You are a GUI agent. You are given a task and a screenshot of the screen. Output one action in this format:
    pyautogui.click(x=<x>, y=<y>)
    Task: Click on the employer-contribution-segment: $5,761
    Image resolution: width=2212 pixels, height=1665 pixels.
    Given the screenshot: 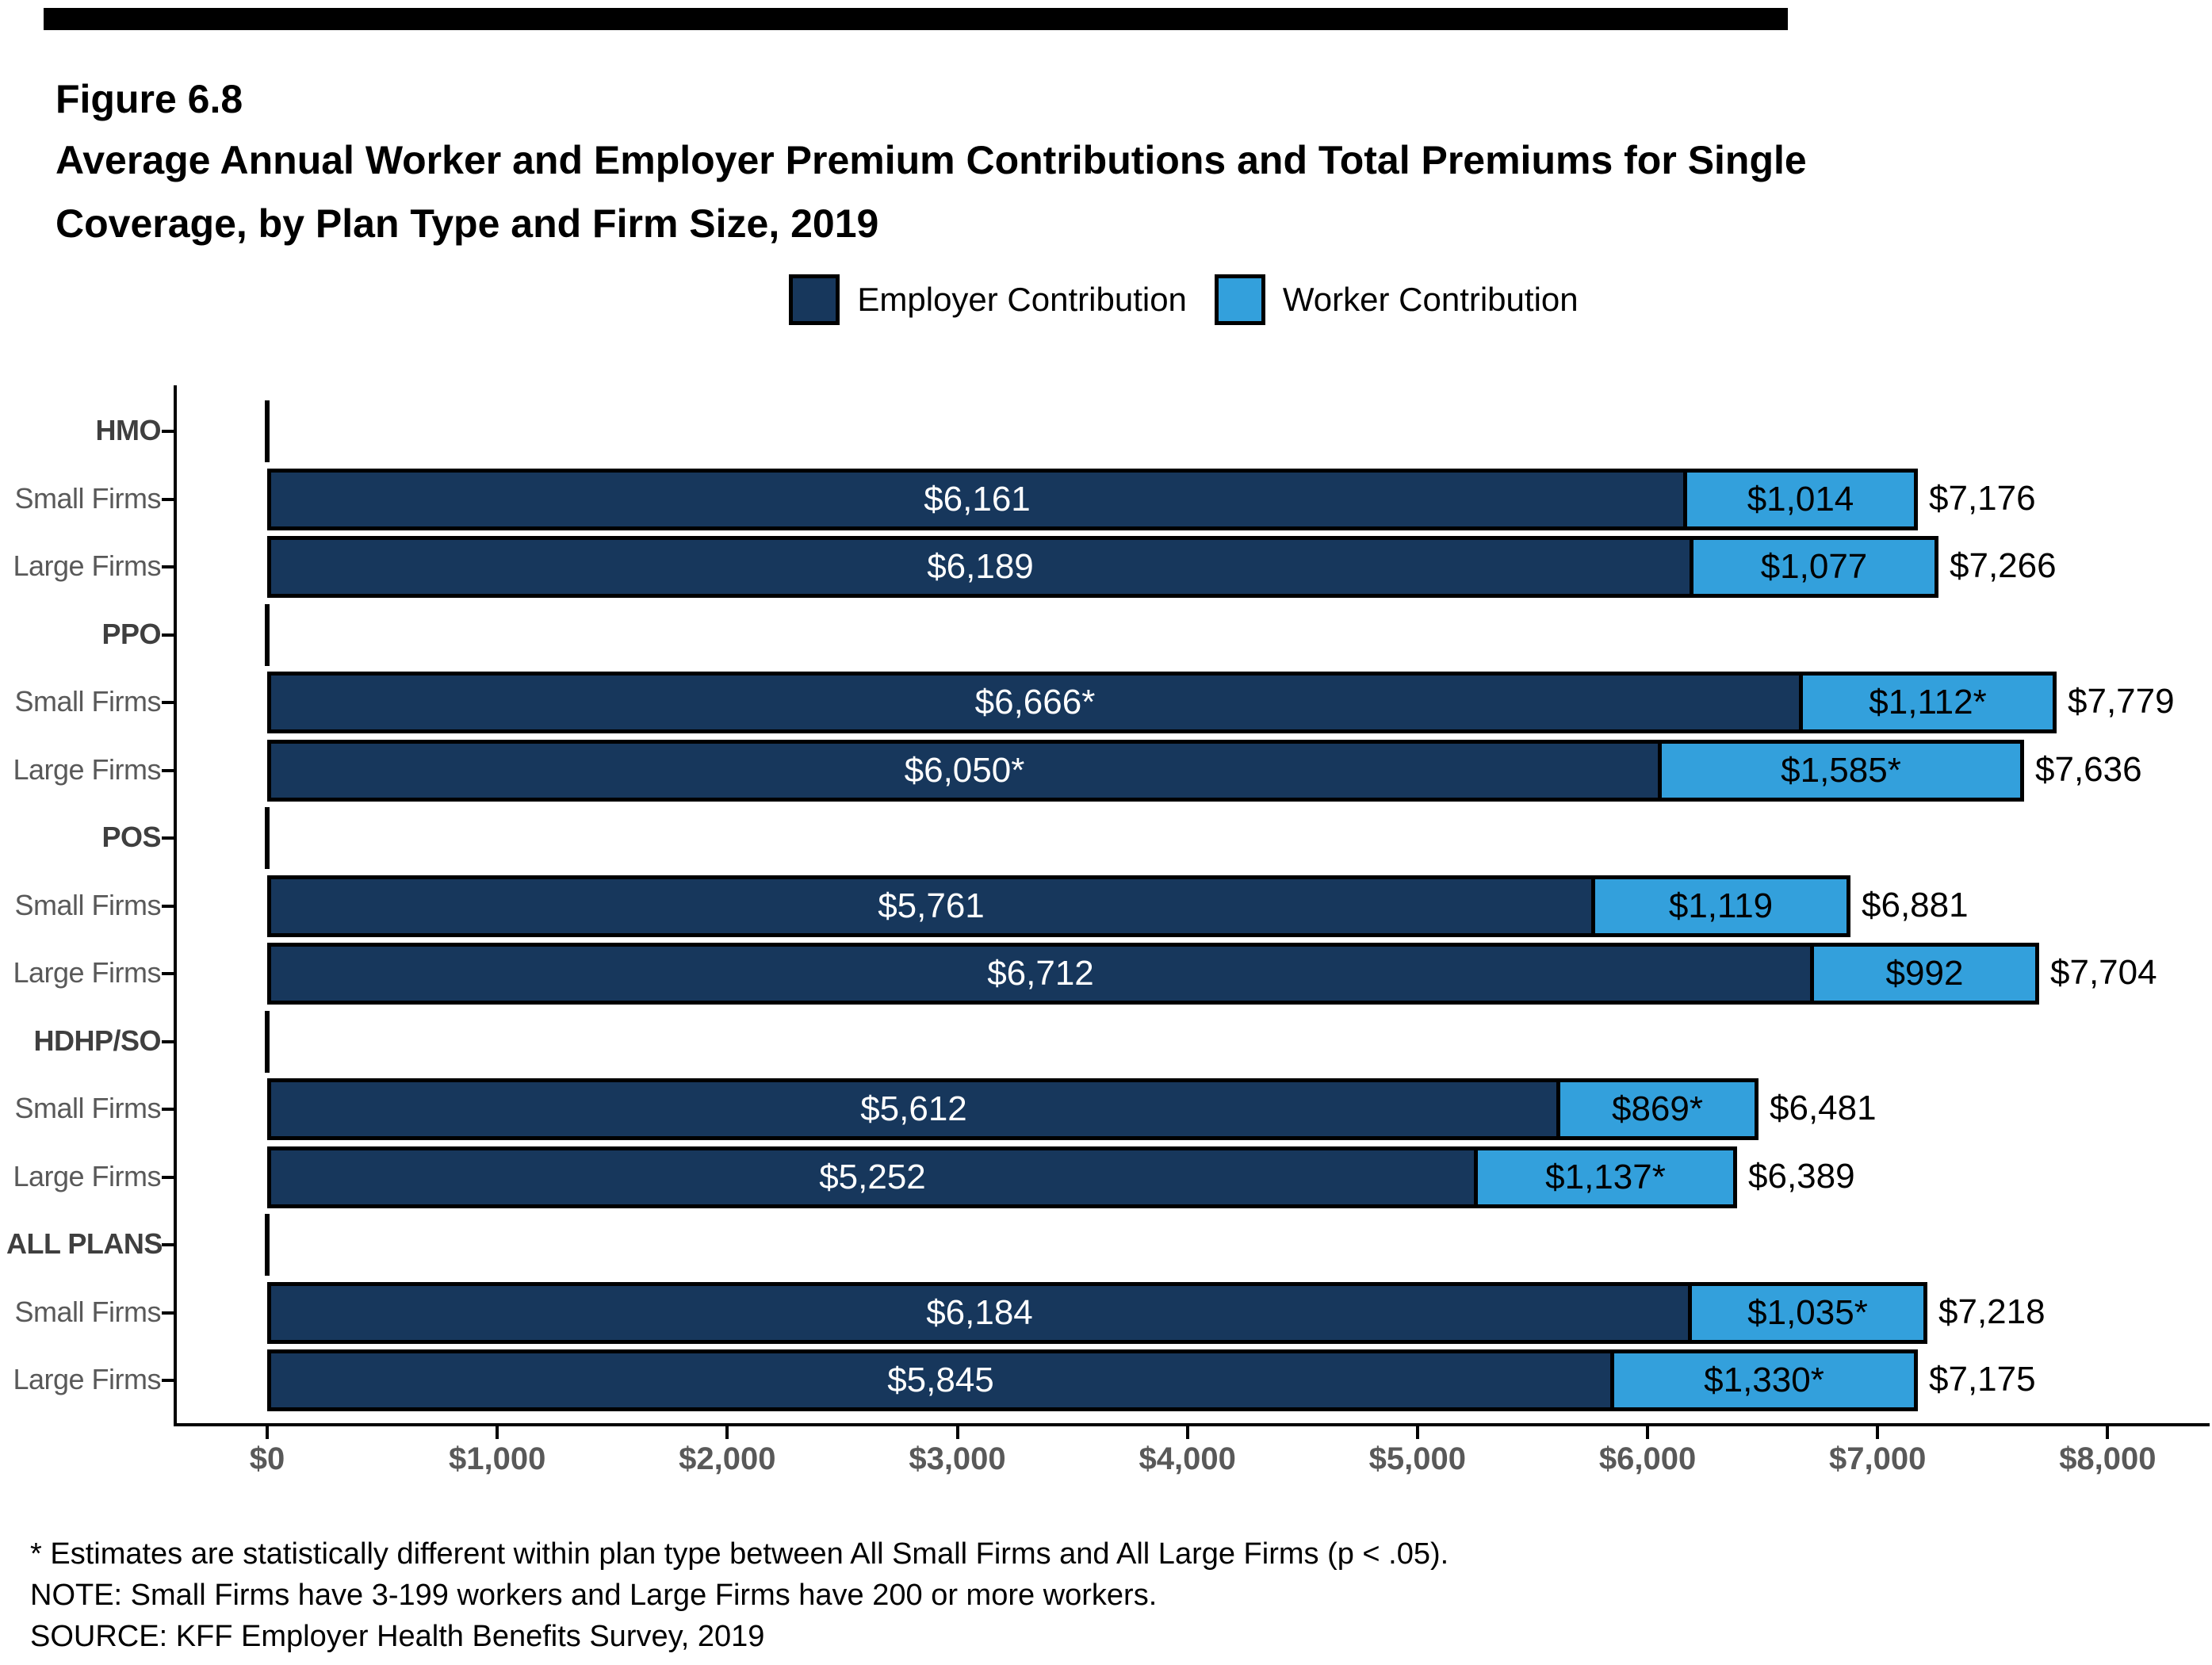 What is the action you would take?
    pyautogui.click(x=931, y=905)
    